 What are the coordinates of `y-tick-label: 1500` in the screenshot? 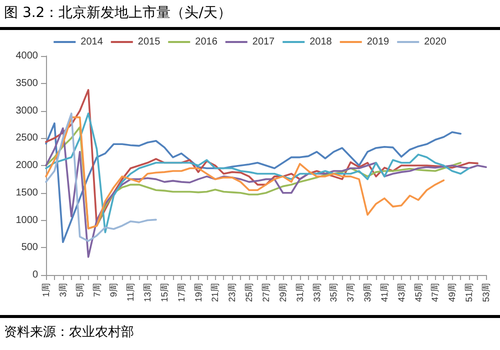 It's located at (27, 192).